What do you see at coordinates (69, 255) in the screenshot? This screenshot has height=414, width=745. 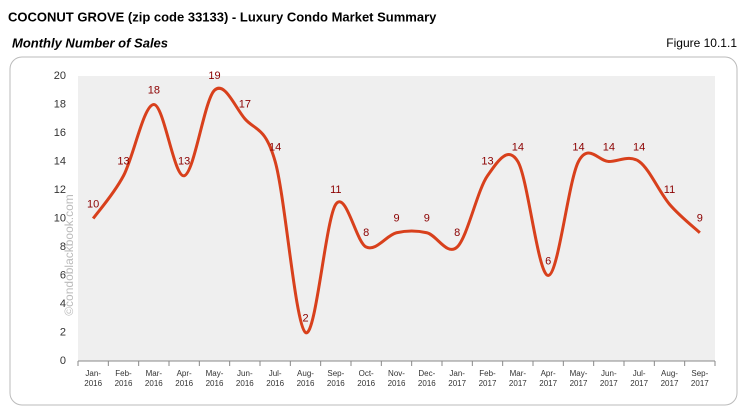 I see `watermark: ©condoblackbook.com` at bounding box center [69, 255].